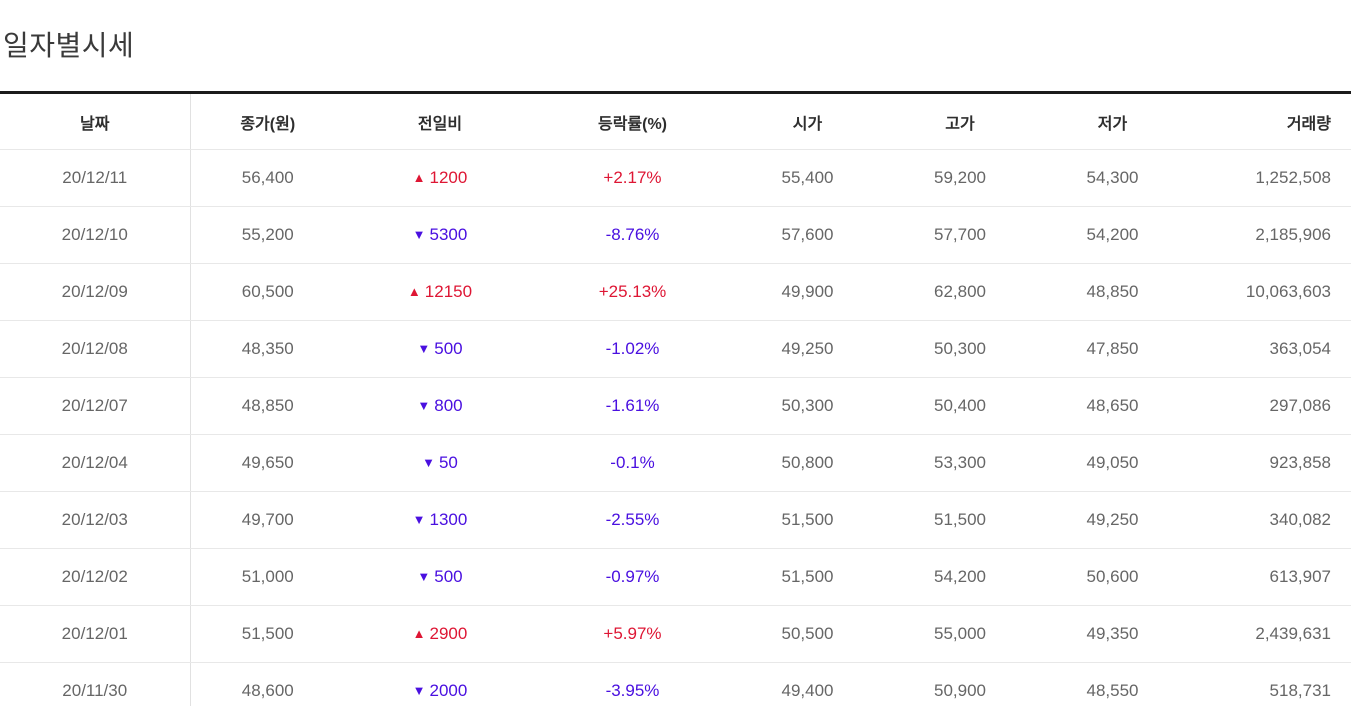 The height and width of the screenshot is (706, 1351). What do you see at coordinates (1112, 520) in the screenshot?
I see `cell-low: 49,250` at bounding box center [1112, 520].